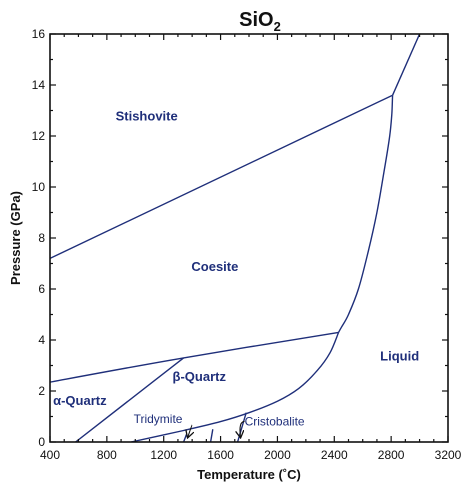 The image size is (474, 495). I want to click on phase-label: Stishovite, so click(147, 116).